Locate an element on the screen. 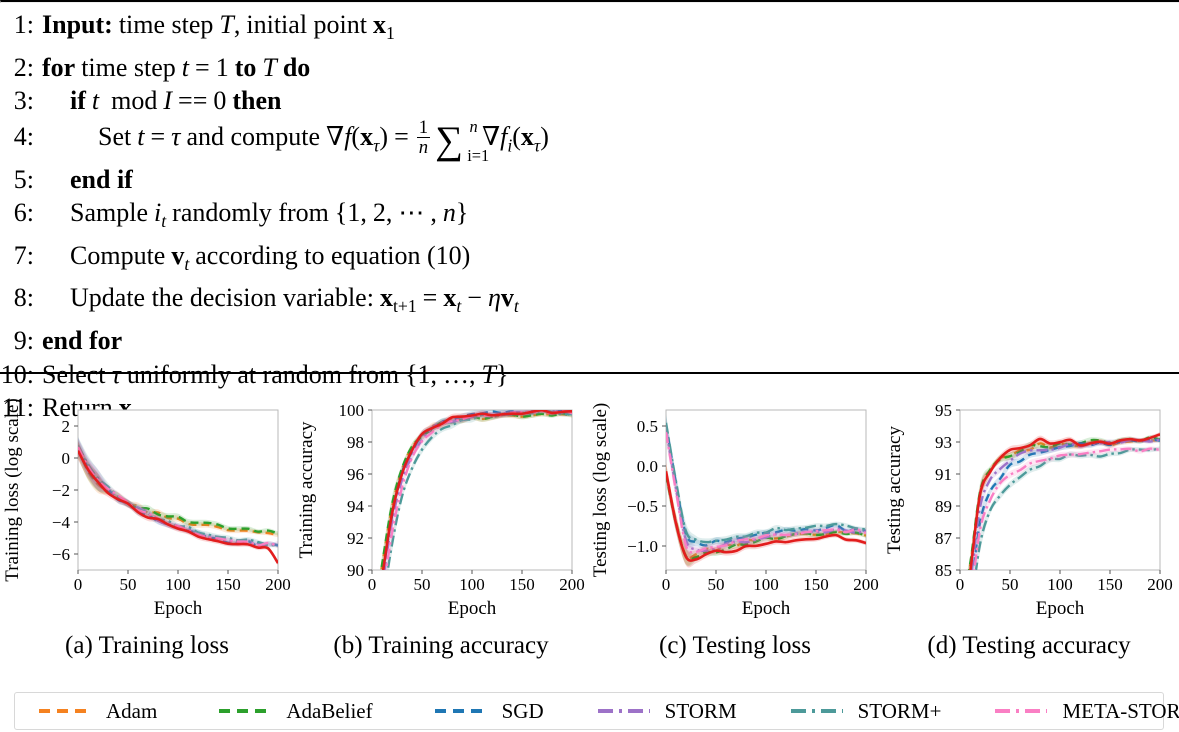 The image size is (1179, 732). algorithm-line-5: 5: end if is located at coordinates (589, 180).